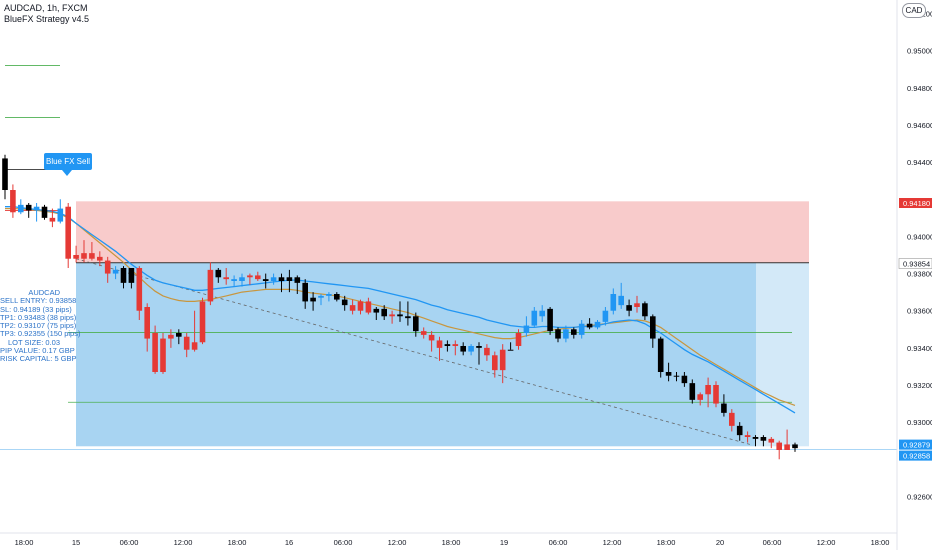 This screenshot has width=932, height=550. What do you see at coordinates (919, 311) in the screenshot?
I see `price-tick-label: 0.93600` at bounding box center [919, 311].